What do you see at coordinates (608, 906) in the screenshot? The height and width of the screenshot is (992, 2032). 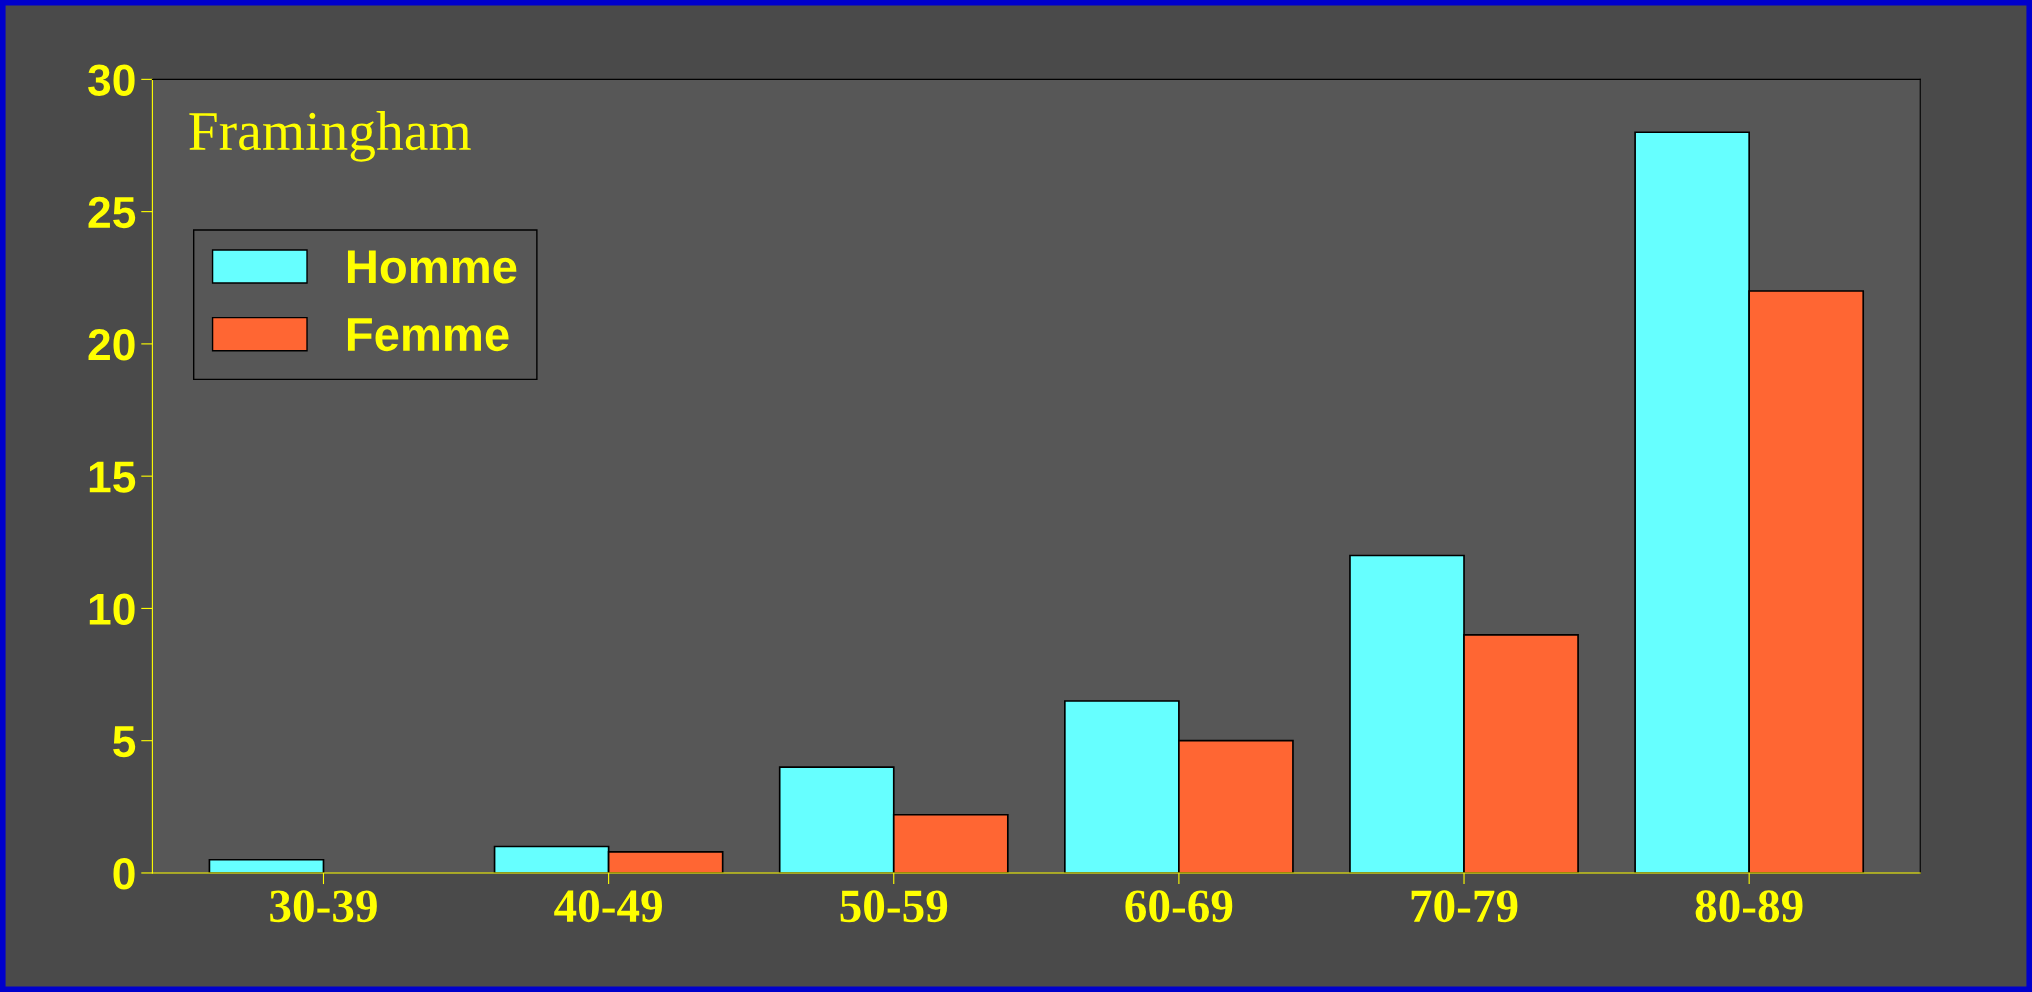 I see `x-tick-label: 40-49` at bounding box center [608, 906].